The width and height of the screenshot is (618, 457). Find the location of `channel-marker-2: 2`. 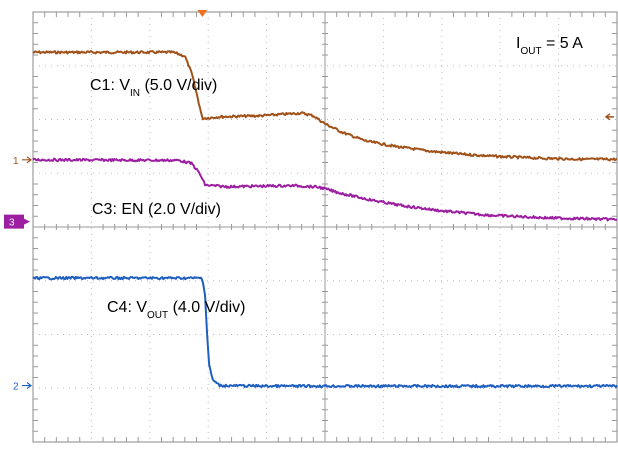

channel-marker-2: 2 is located at coordinates (22, 387).